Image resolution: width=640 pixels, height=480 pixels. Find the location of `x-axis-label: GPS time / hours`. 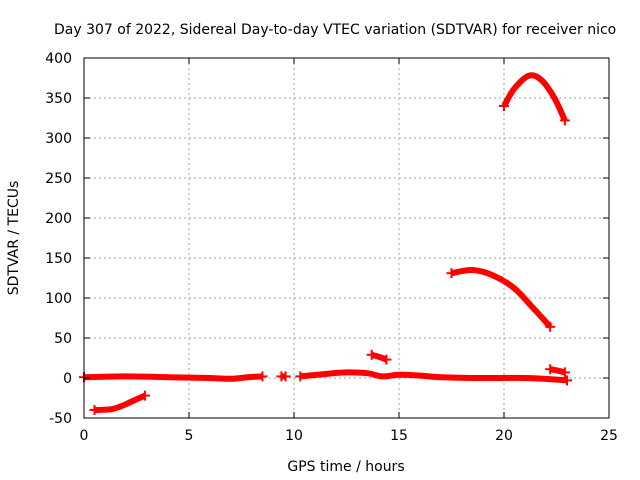

x-axis-label: GPS time / hours is located at coordinates (345, 467).